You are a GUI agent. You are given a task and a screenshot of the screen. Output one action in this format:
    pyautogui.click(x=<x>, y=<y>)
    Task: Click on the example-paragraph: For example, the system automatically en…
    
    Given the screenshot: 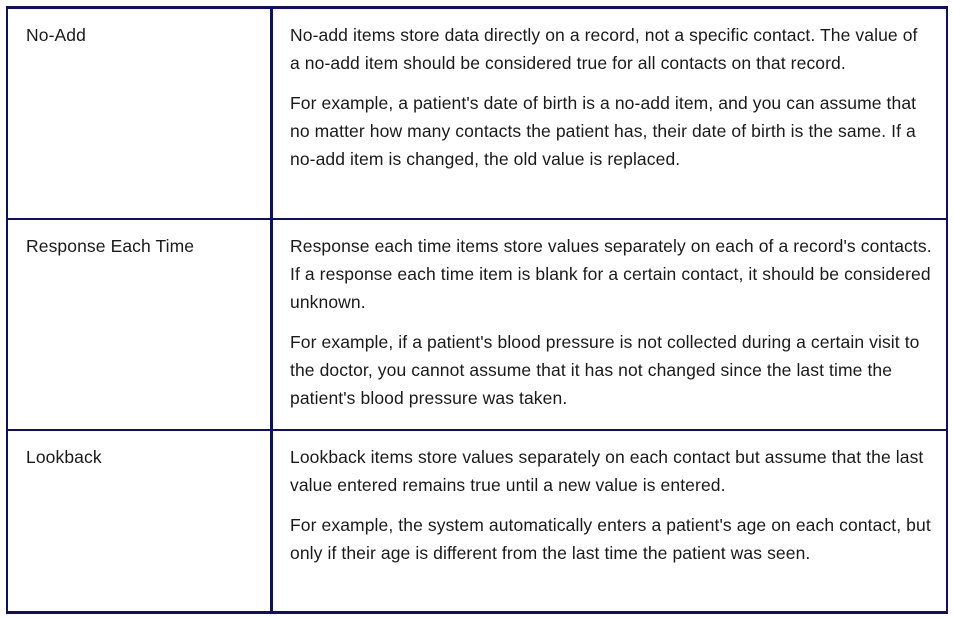 What is the action you would take?
    pyautogui.click(x=610, y=538)
    